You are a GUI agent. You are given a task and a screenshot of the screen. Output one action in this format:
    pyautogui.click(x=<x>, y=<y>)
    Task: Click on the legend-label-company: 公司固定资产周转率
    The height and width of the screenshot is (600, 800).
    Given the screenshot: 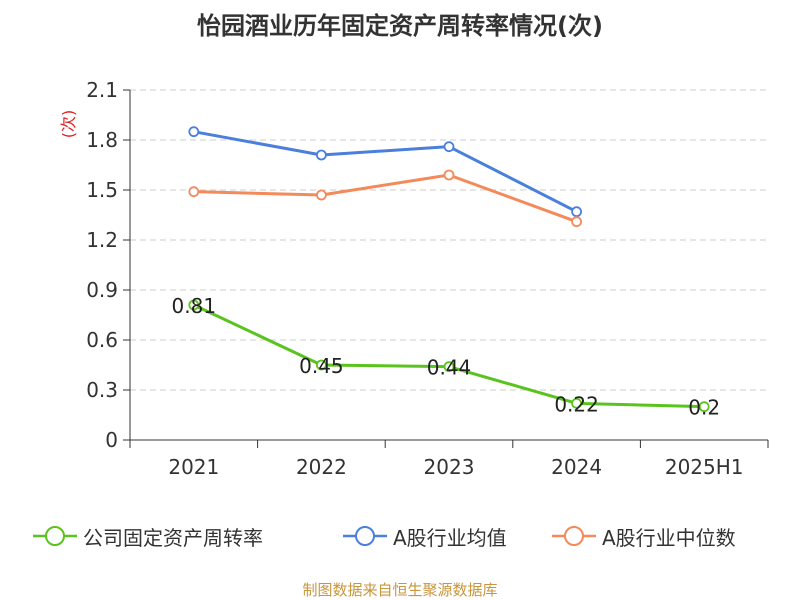 What is the action you would take?
    pyautogui.click(x=173, y=537)
    